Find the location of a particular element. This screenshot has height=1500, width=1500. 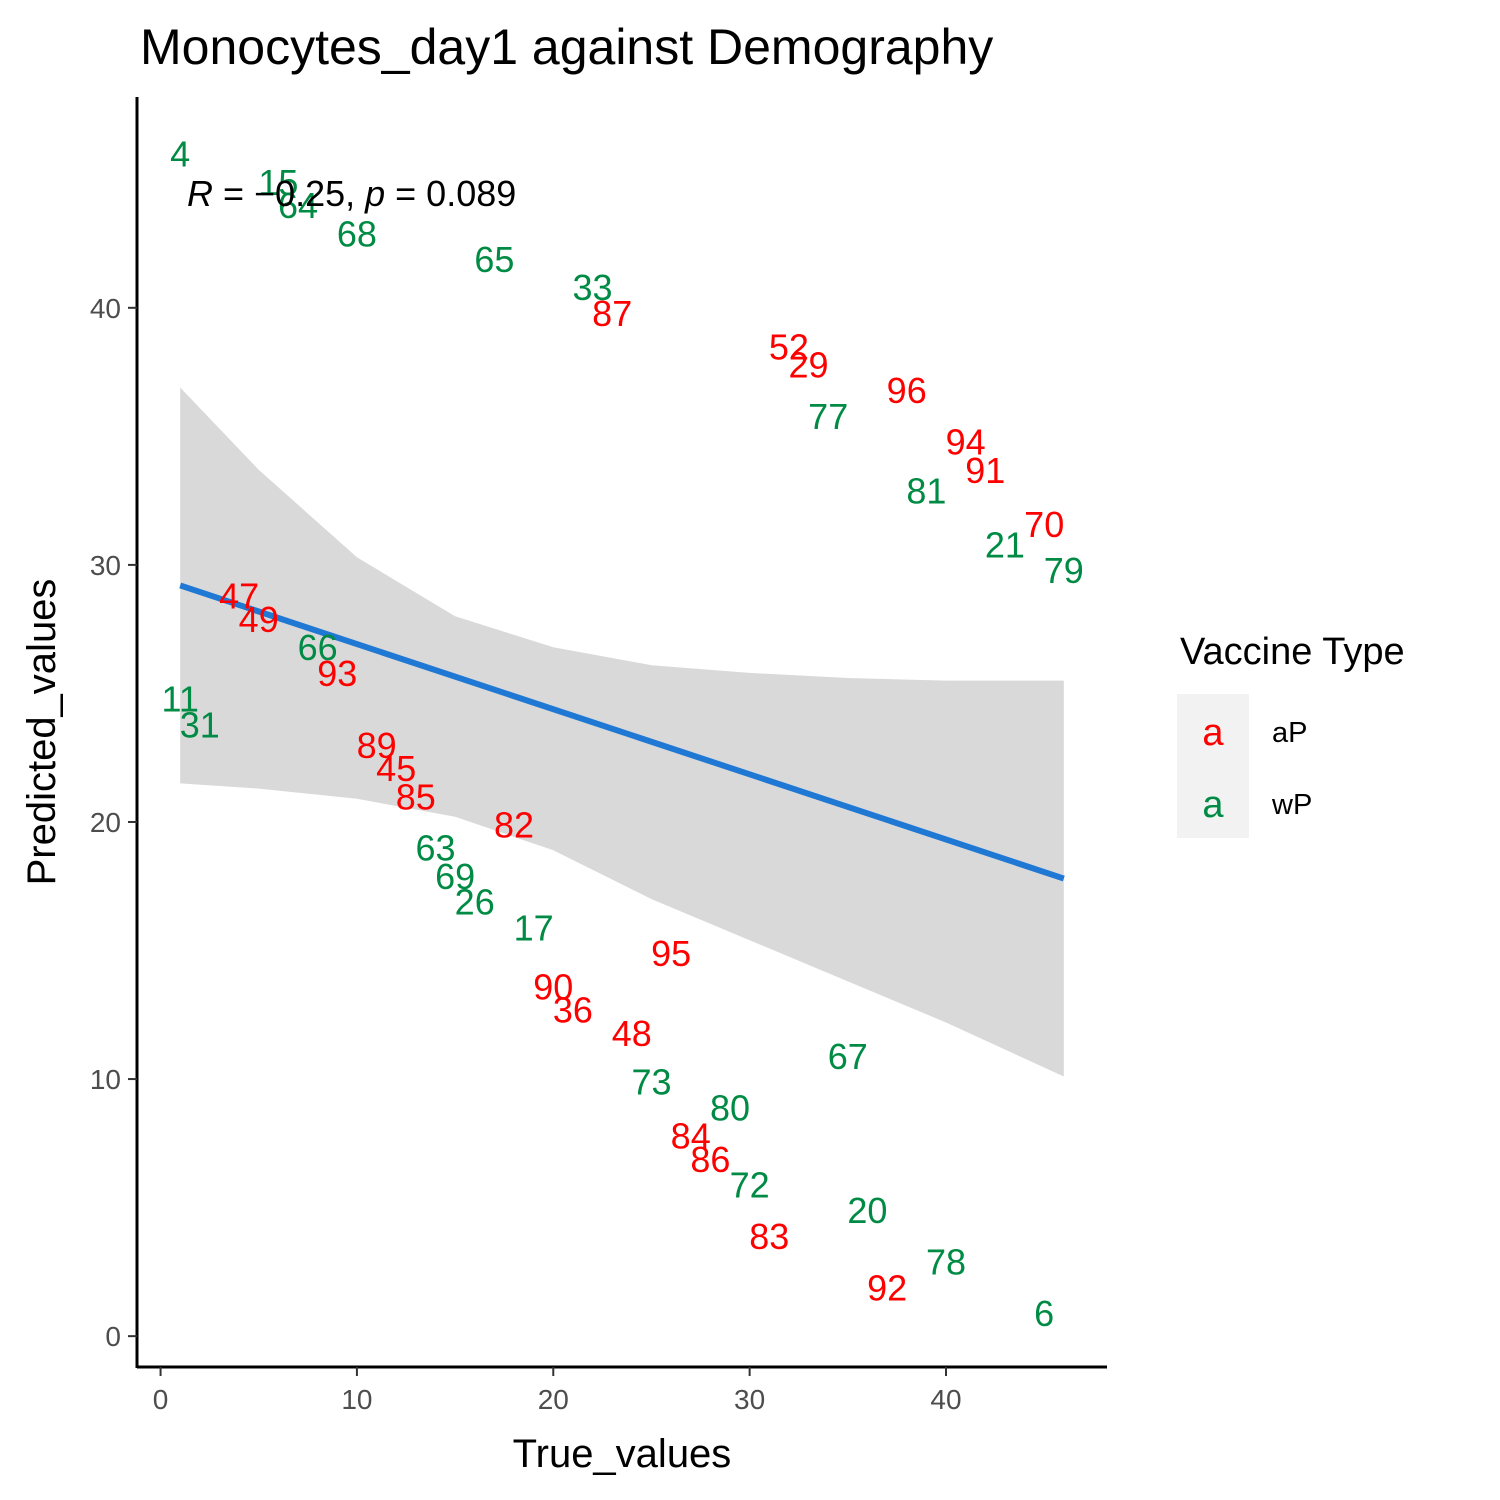

x-ticks: 0 10 20 30 40 is located at coordinates (557, 1391).